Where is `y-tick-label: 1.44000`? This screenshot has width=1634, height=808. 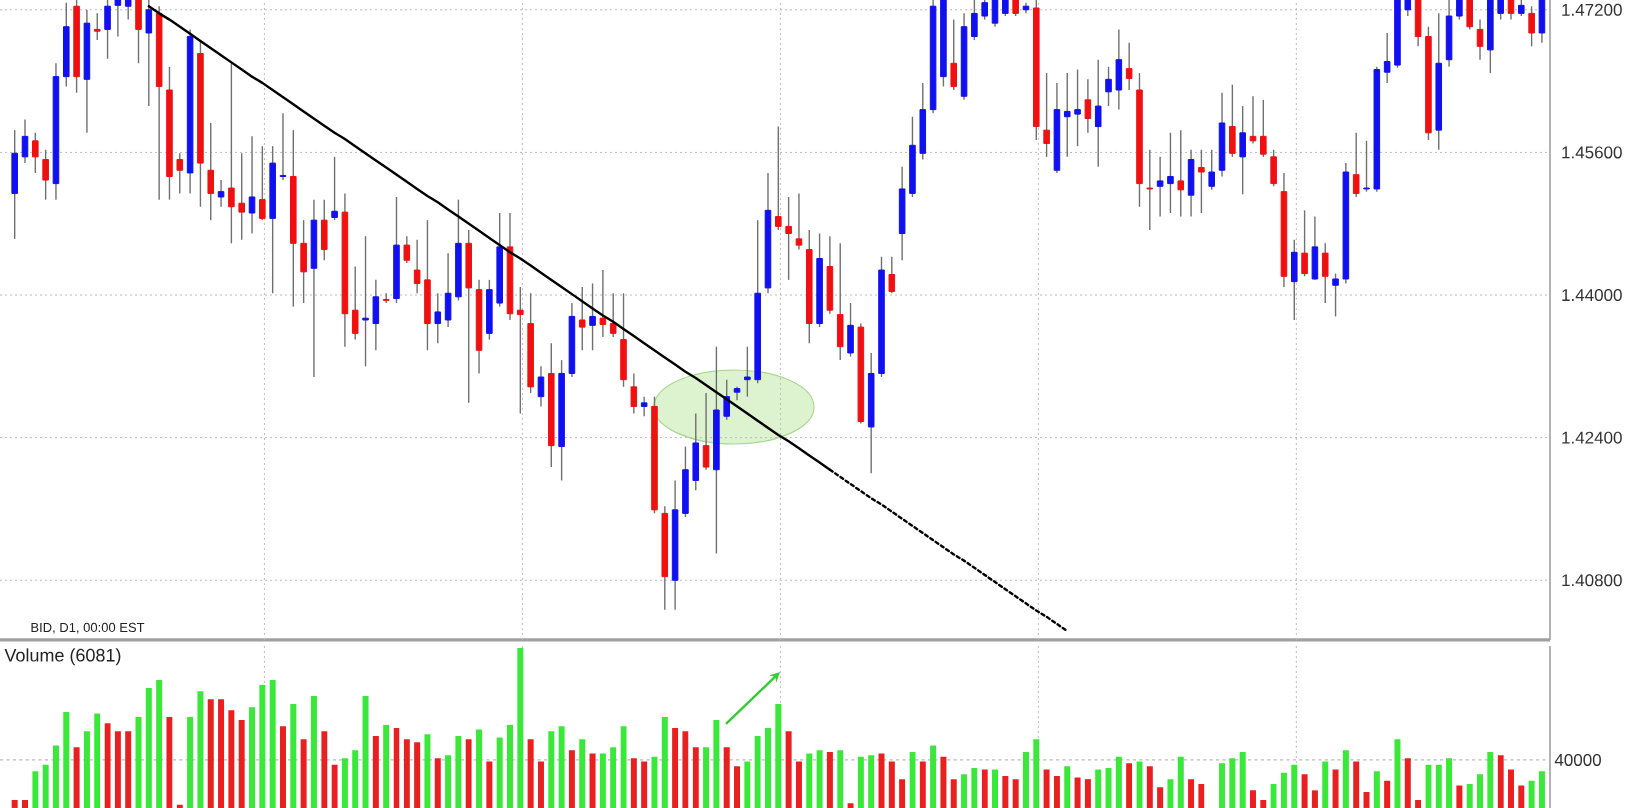
y-tick-label: 1.44000 is located at coordinates (1592, 295).